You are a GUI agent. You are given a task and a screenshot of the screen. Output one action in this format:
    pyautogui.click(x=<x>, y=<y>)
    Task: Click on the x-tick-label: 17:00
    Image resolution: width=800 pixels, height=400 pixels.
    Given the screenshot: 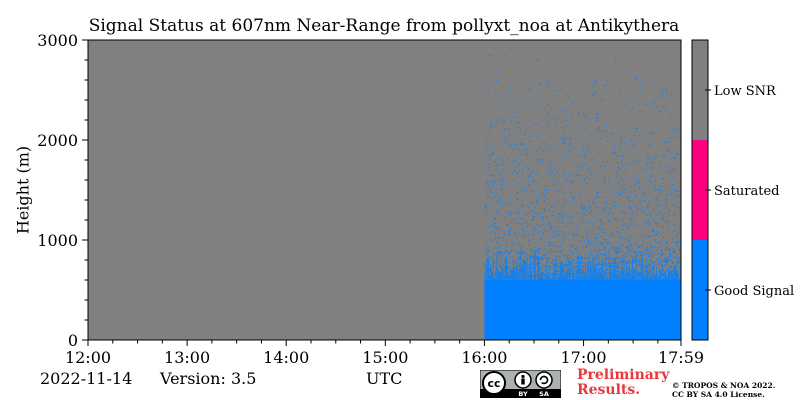 What is the action you would take?
    pyautogui.click(x=583, y=357)
    